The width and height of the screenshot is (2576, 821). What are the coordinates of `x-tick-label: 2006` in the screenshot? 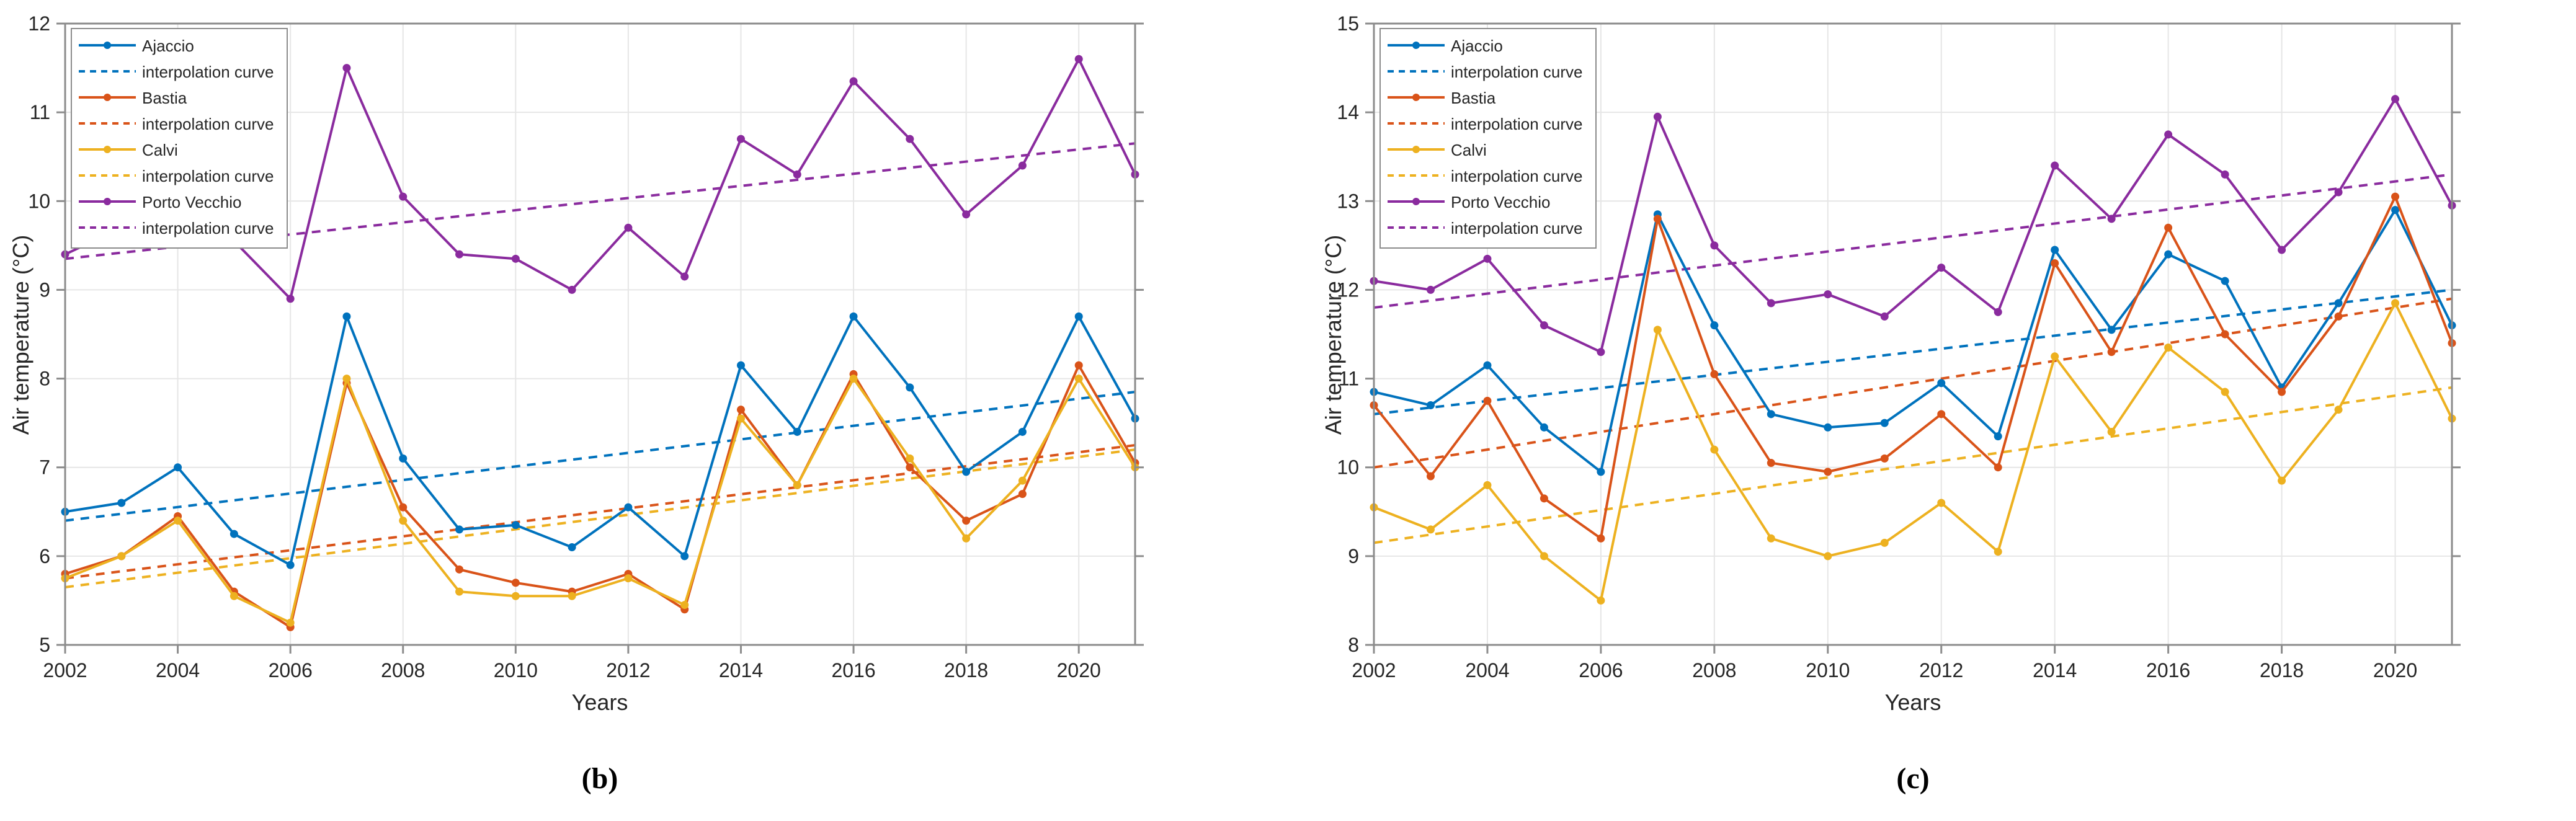 It's located at (291, 670).